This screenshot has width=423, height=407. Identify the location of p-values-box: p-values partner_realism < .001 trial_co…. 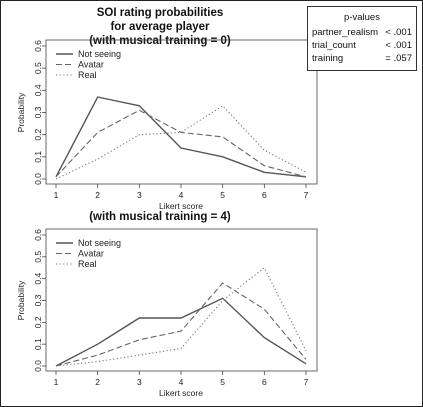
(362, 38).